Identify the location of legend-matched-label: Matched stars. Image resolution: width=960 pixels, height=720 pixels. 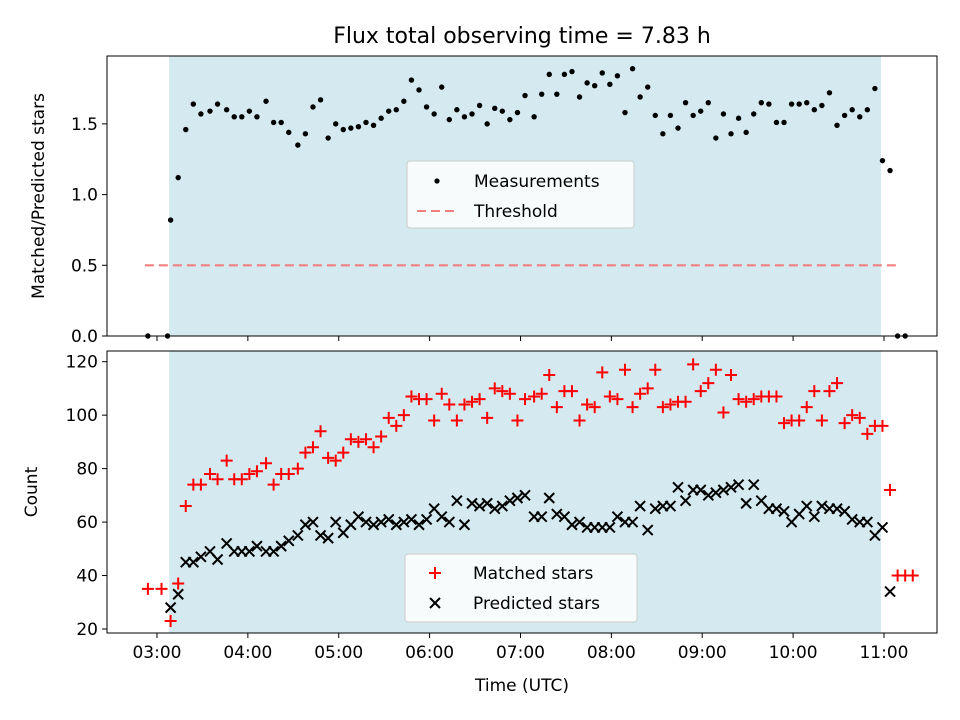
(533, 574).